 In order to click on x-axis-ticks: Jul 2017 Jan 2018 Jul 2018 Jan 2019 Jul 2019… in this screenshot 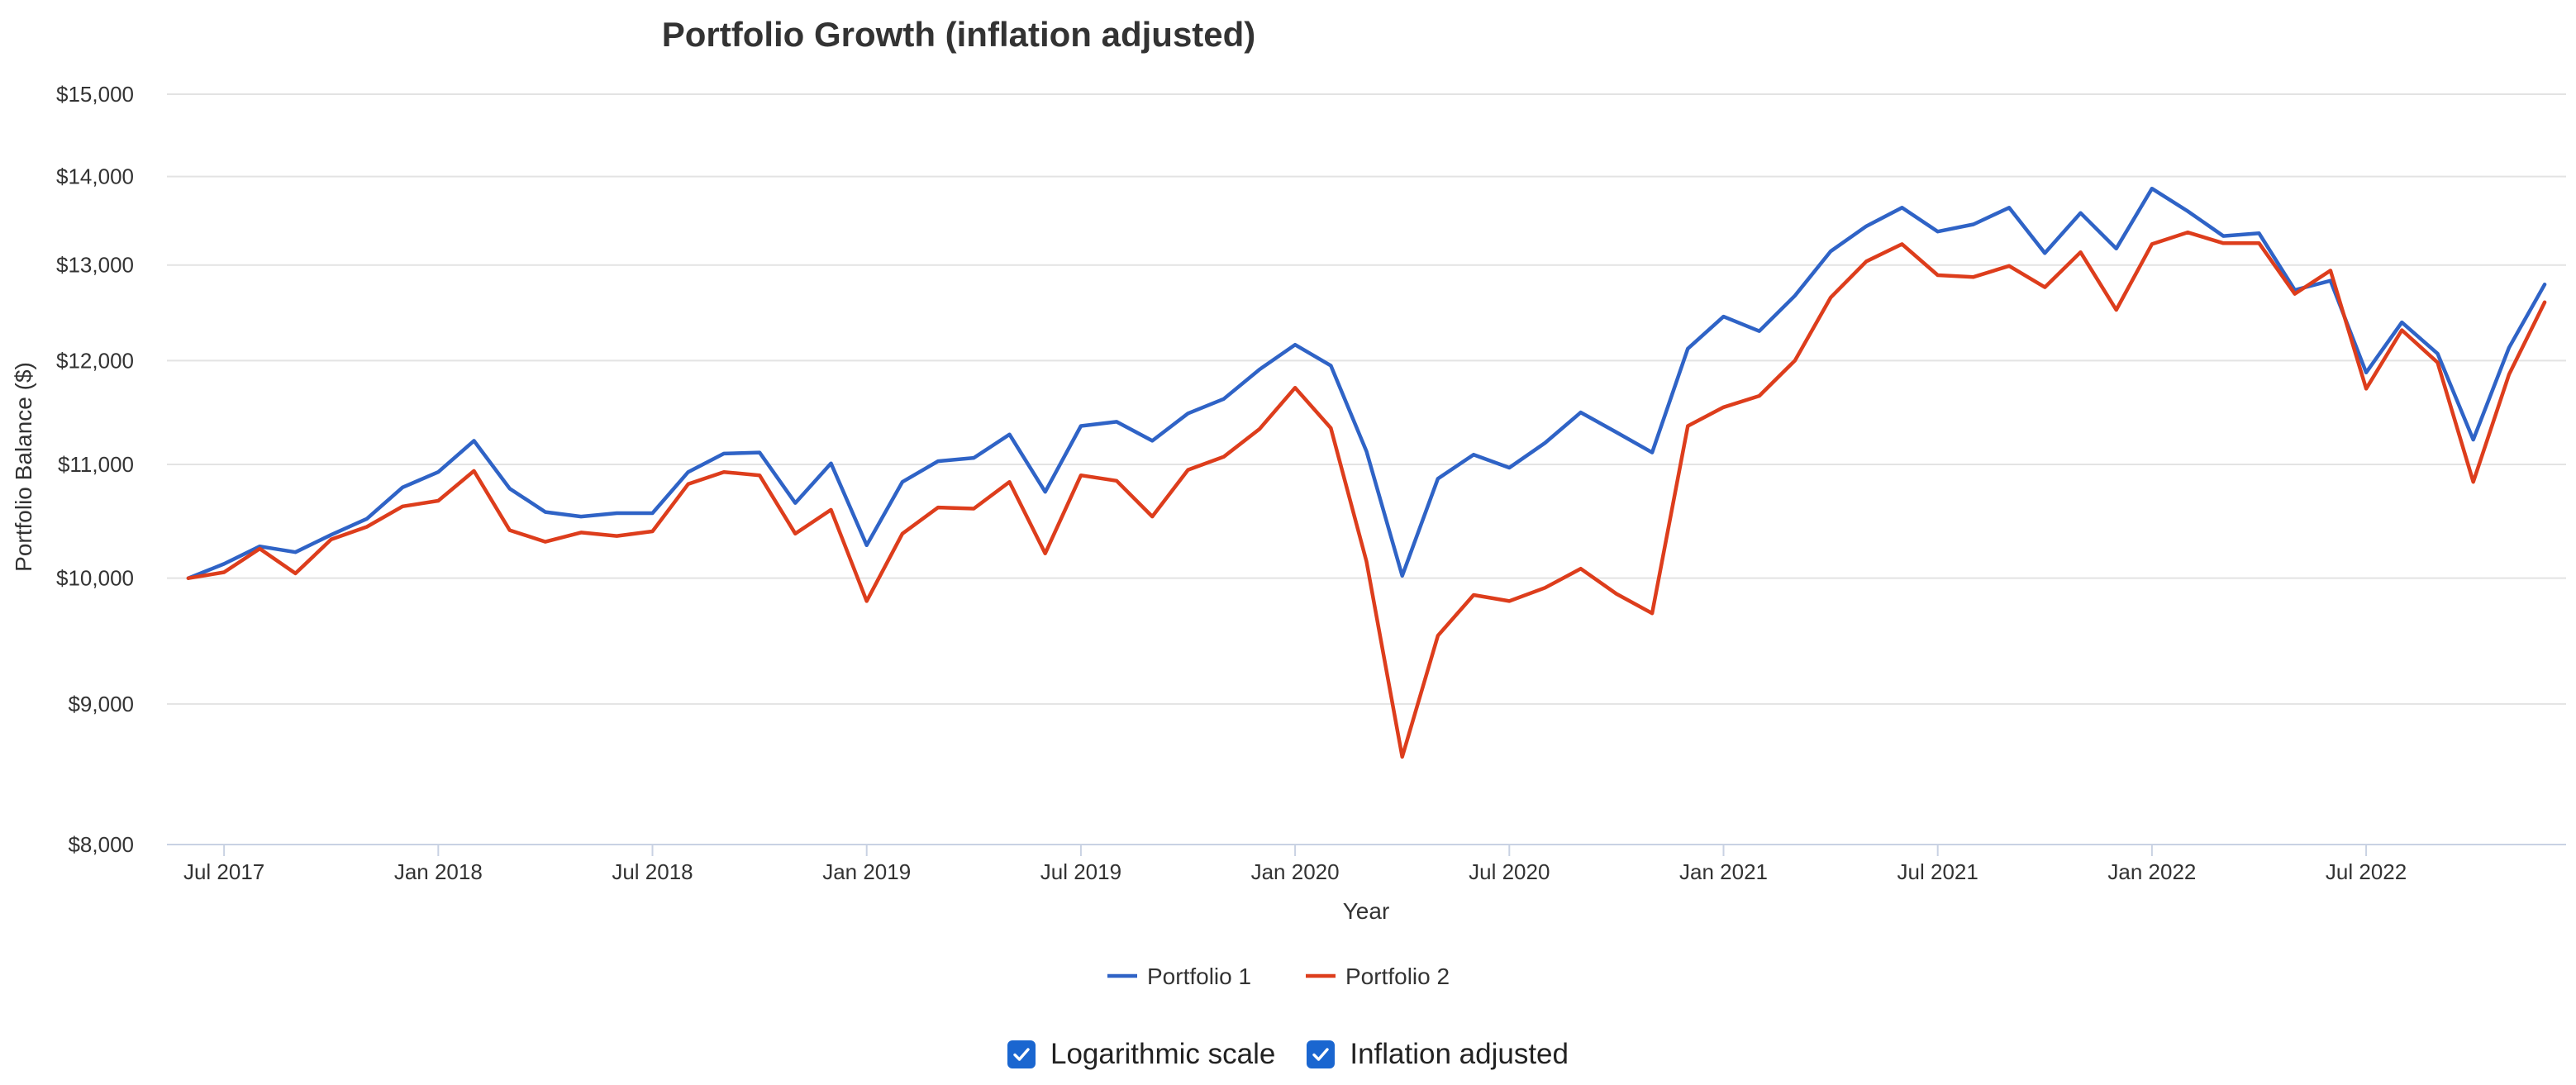, I will do `click(1295, 864)`.